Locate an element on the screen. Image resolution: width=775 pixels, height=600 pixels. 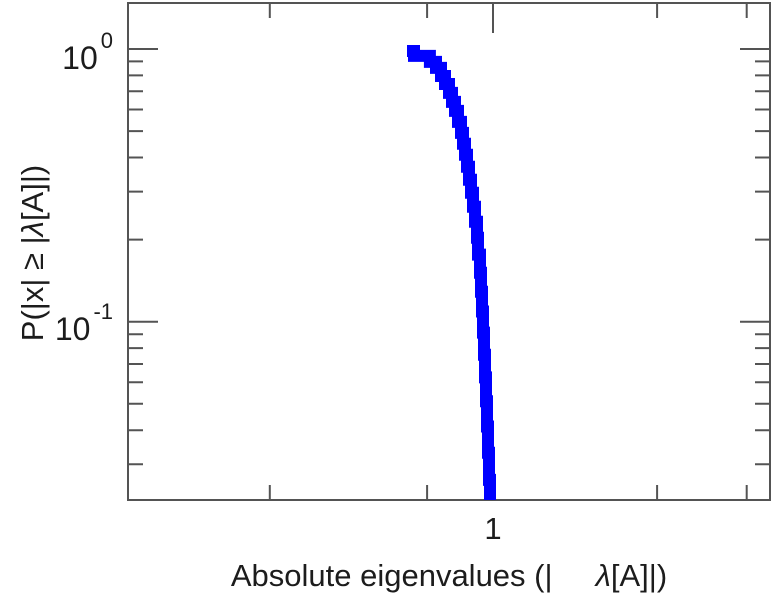
x-axis-label-post: [A]|) is located at coordinates (639, 575).